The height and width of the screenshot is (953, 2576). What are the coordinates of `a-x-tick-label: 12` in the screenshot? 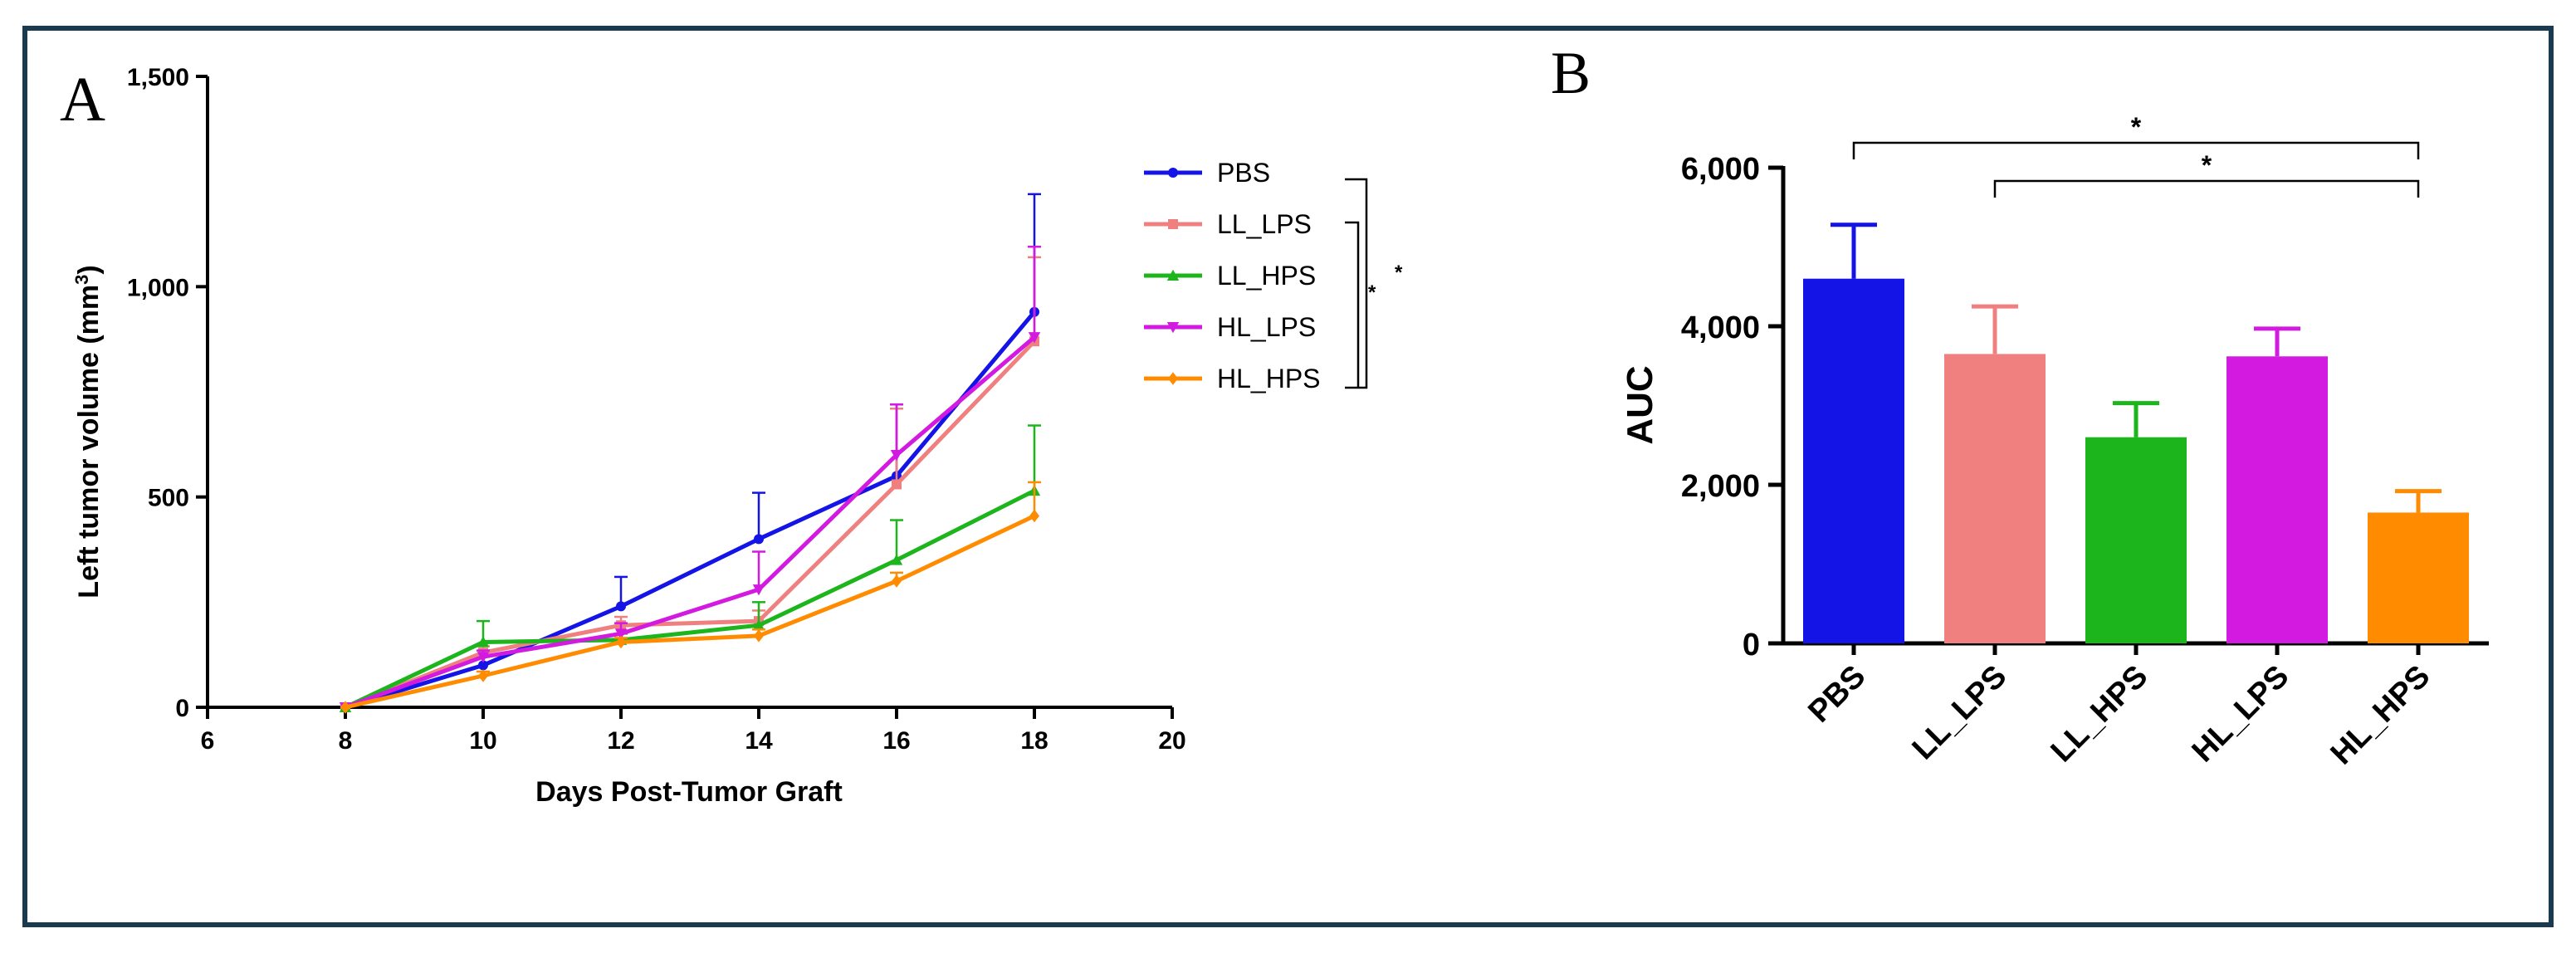 It's located at (620, 741).